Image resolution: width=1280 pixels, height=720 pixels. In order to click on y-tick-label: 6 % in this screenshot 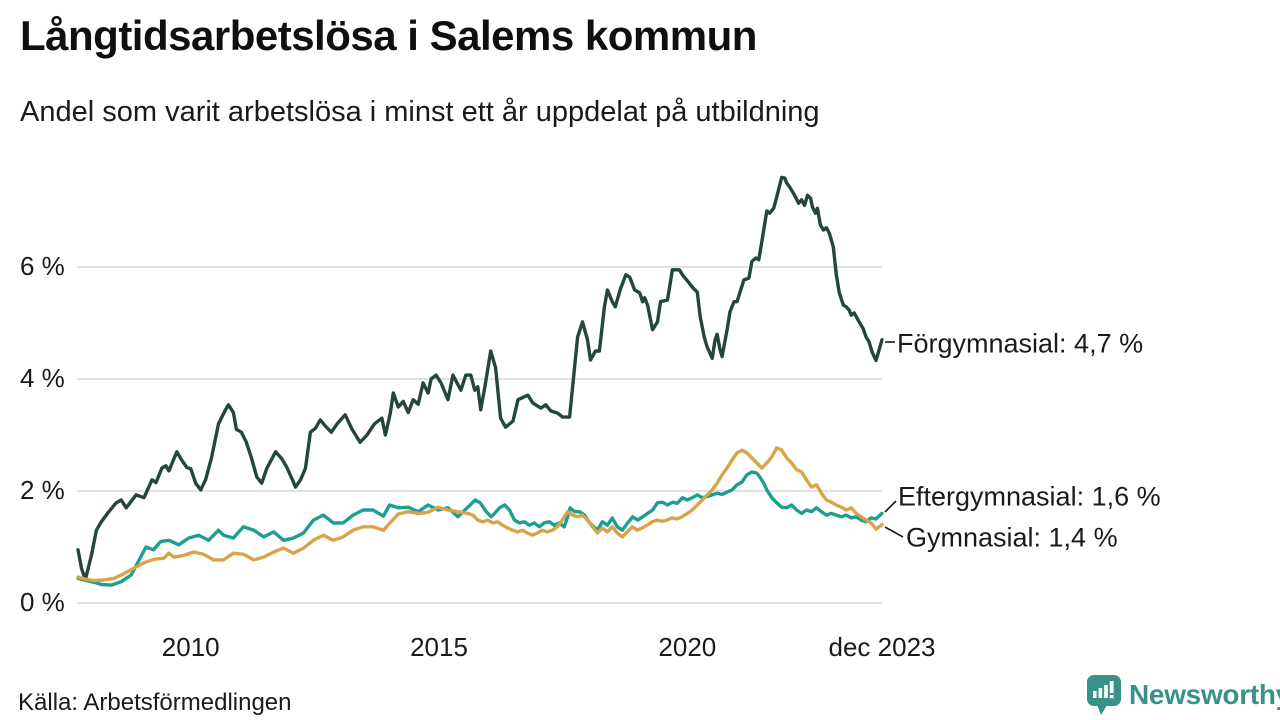, I will do `click(42, 265)`.